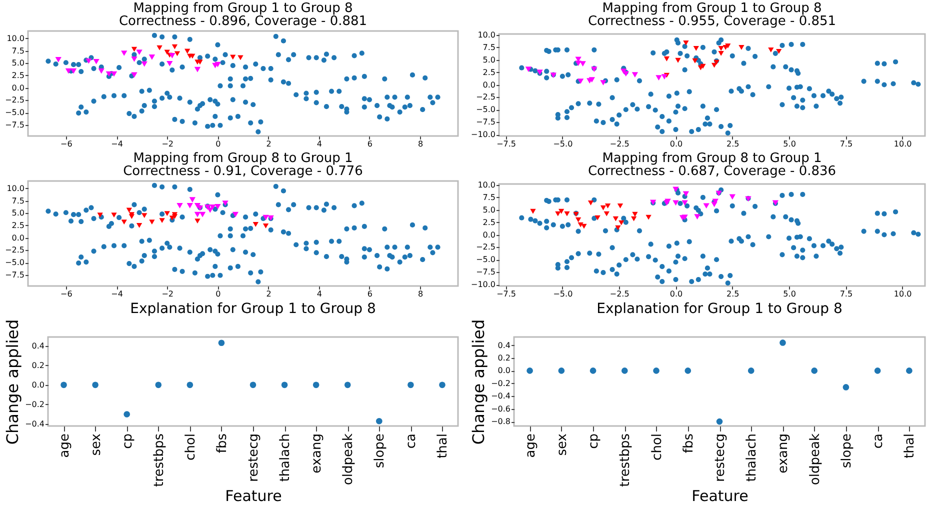 This screenshot has width=933, height=506. What do you see at coordinates (500, 421) in the screenshot?
I see `y-tick-label: −0.8` at bounding box center [500, 421].